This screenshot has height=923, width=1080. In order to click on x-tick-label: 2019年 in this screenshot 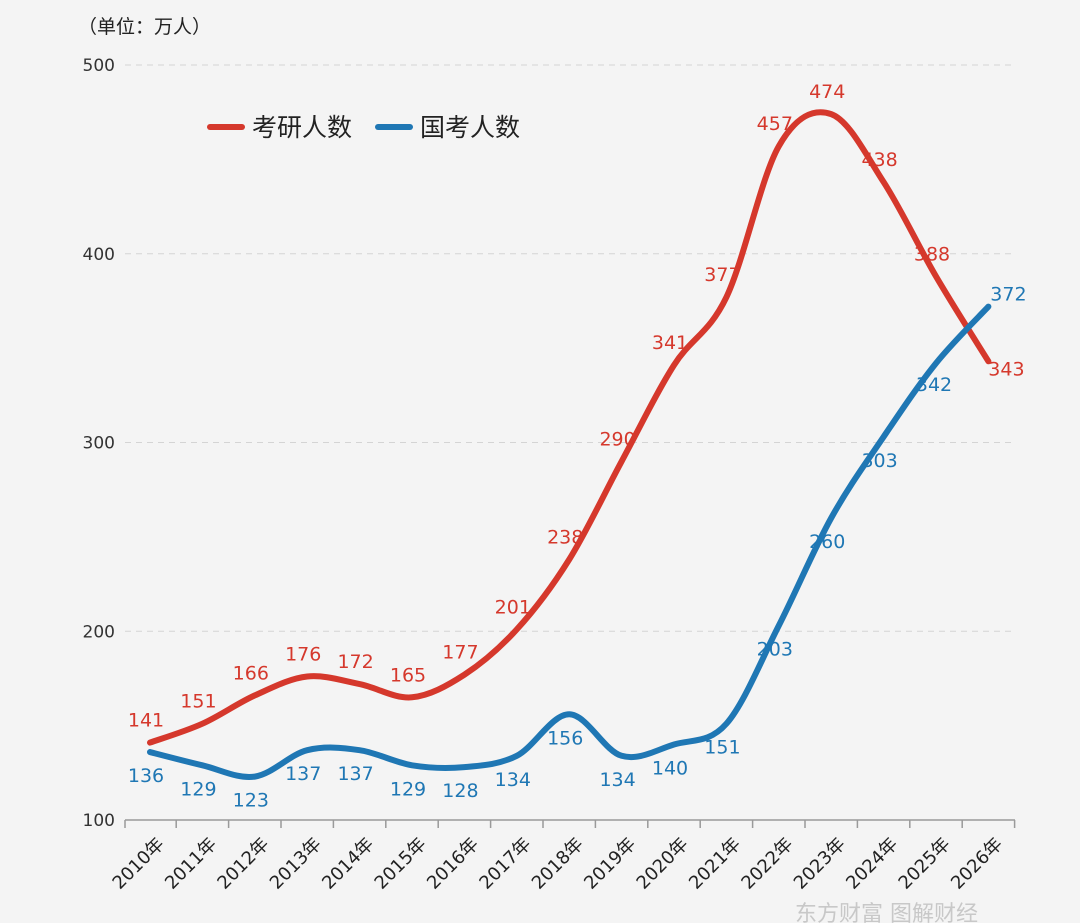, I will do `click(610, 864)`.